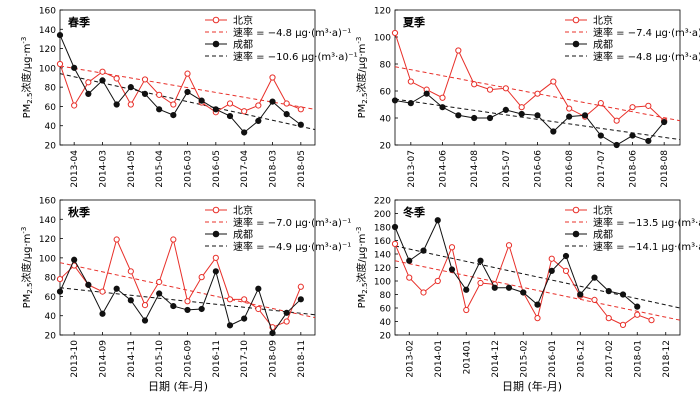 This screenshot has width=700, height=400. I want to click on x-tick-label: 2014-03, so click(104, 169).